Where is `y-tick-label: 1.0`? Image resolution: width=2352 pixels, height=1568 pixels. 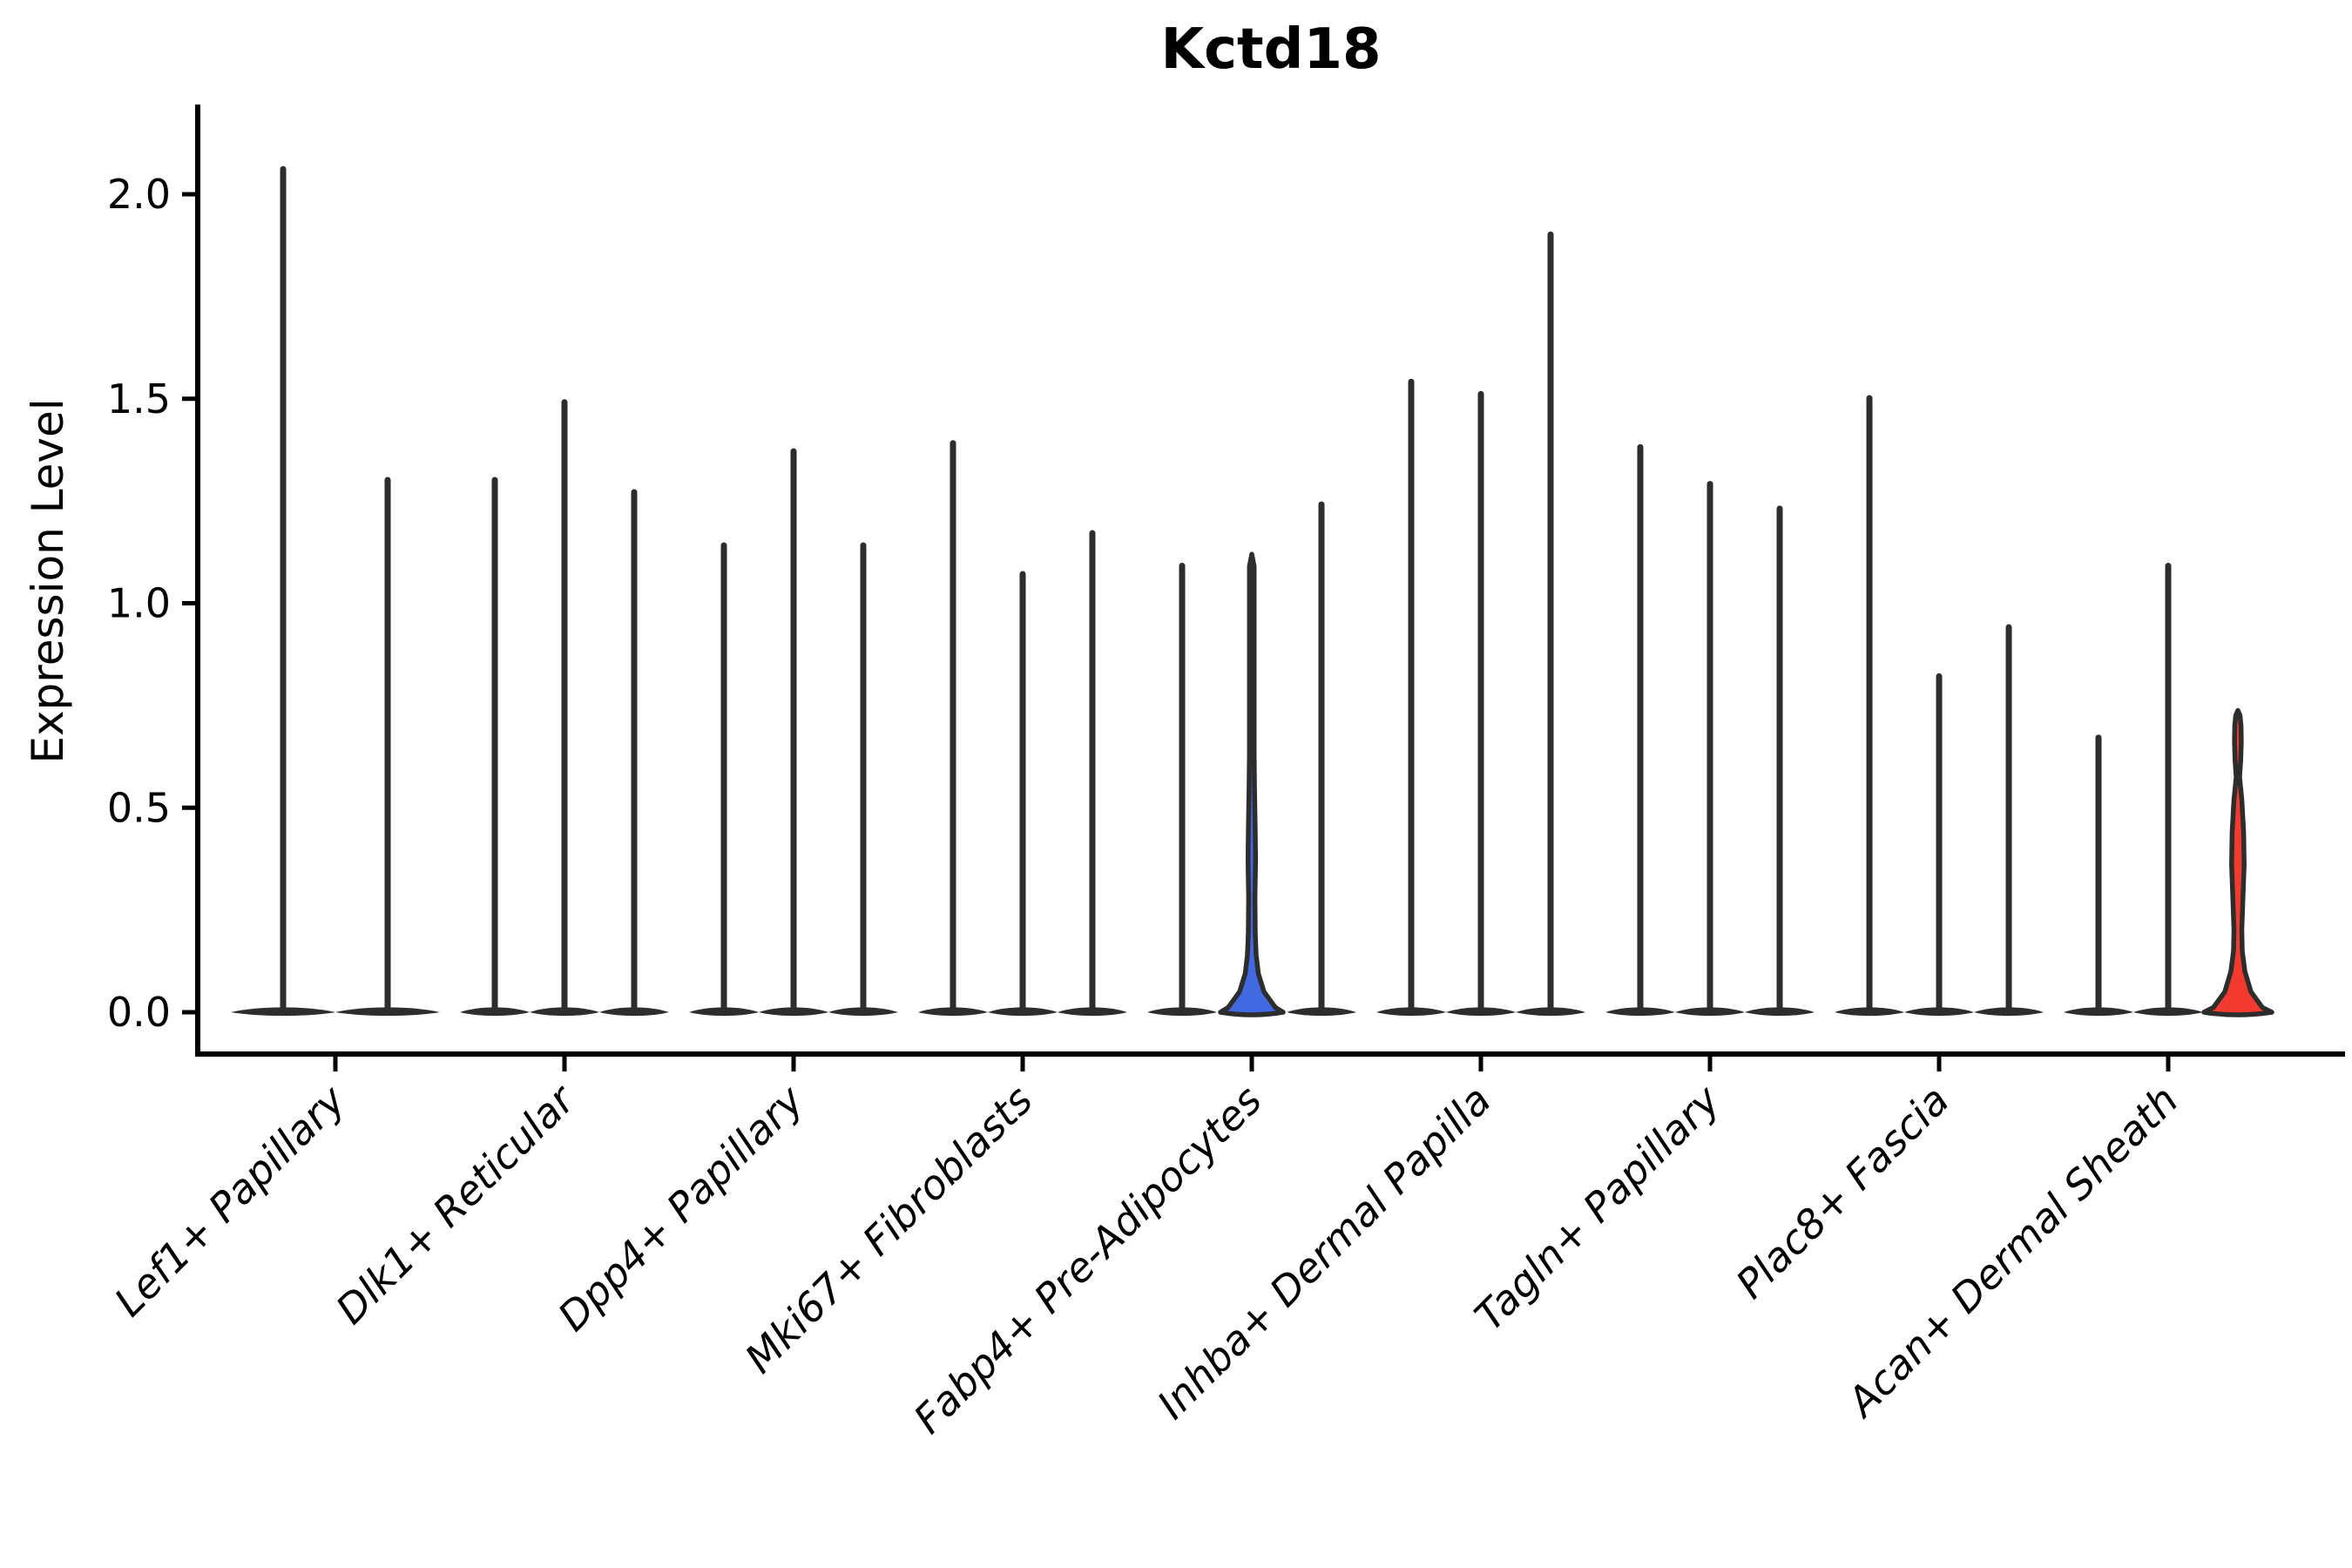 y-tick-label: 1.0 is located at coordinates (139, 603).